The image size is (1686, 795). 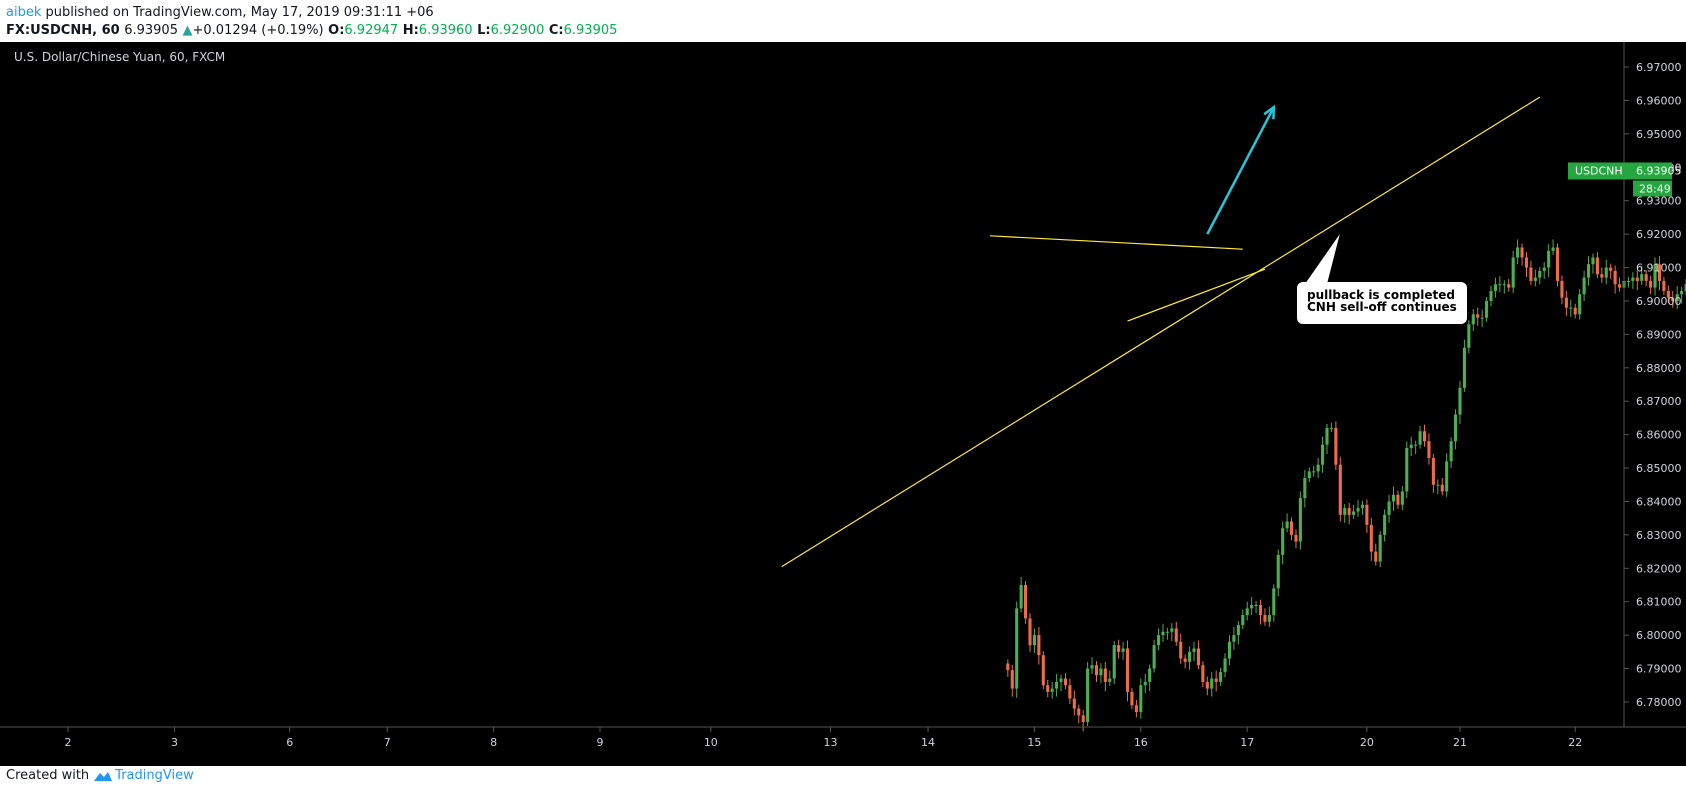 What do you see at coordinates (1659, 100) in the screenshot?
I see `price-tick-label: 6.96000` at bounding box center [1659, 100].